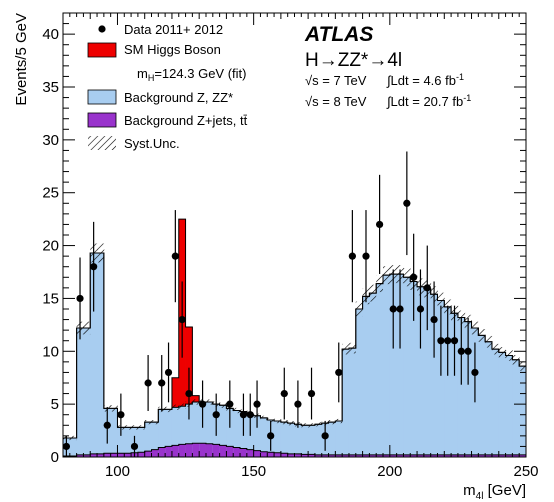 The width and height of the screenshot is (554, 502). What do you see at coordinates (102, 143) in the screenshot?
I see `legend-syst-swatch` at bounding box center [102, 143].